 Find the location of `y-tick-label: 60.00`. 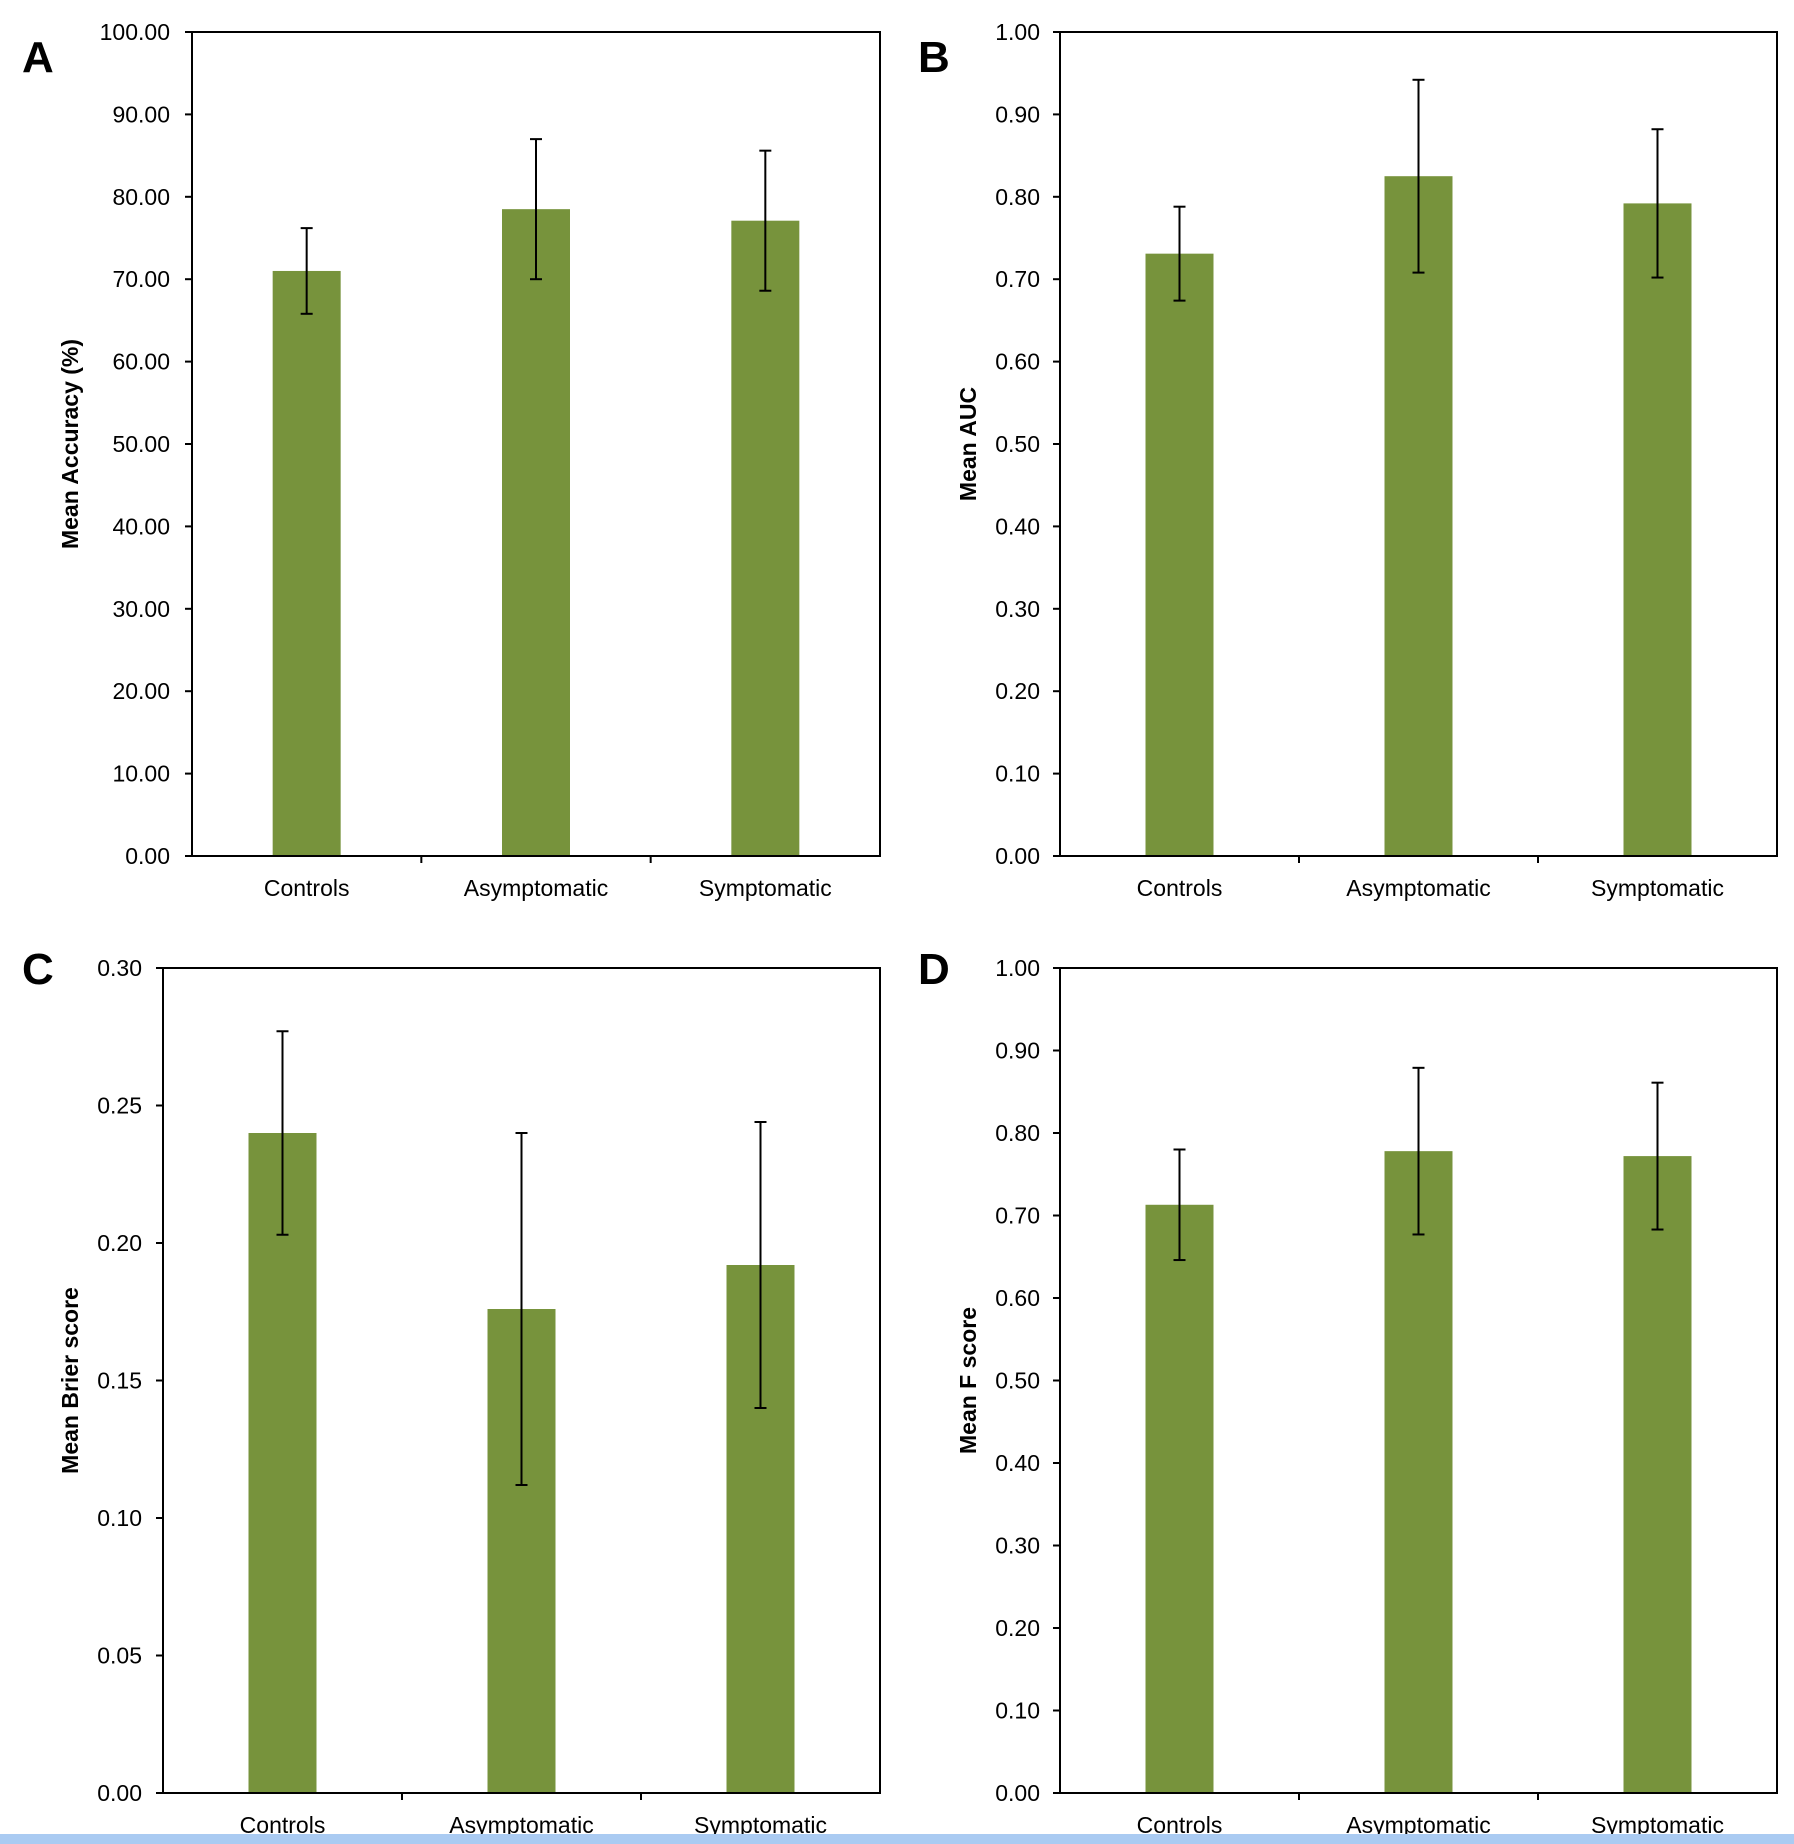

y-tick-label: 60.00 is located at coordinates (141, 362).